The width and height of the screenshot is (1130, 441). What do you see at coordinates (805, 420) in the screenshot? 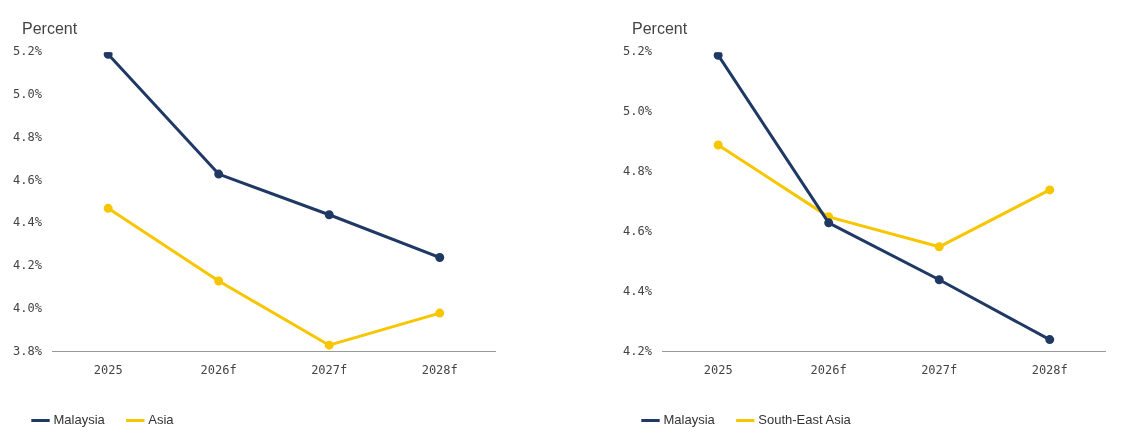
I see `legend-label: South-East Asia` at bounding box center [805, 420].